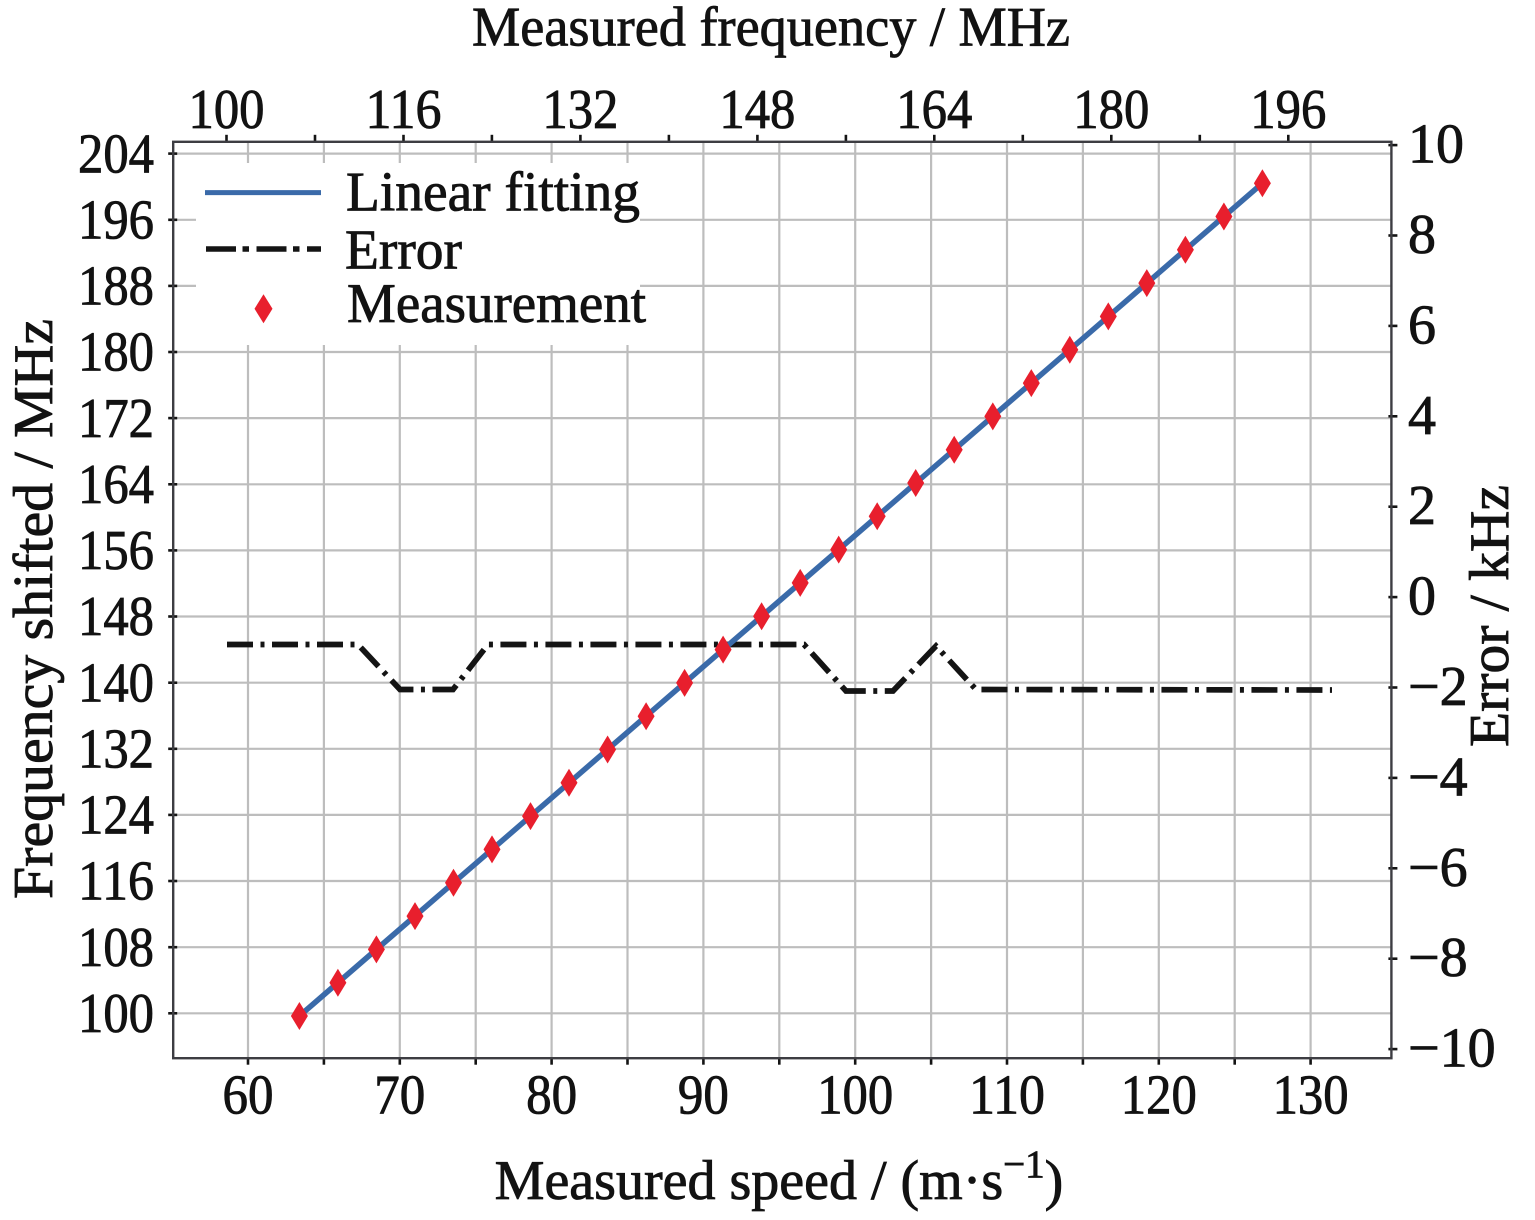 The width and height of the screenshot is (1535, 1220). I want to click on svg-text: 130, so click(1311, 1096).